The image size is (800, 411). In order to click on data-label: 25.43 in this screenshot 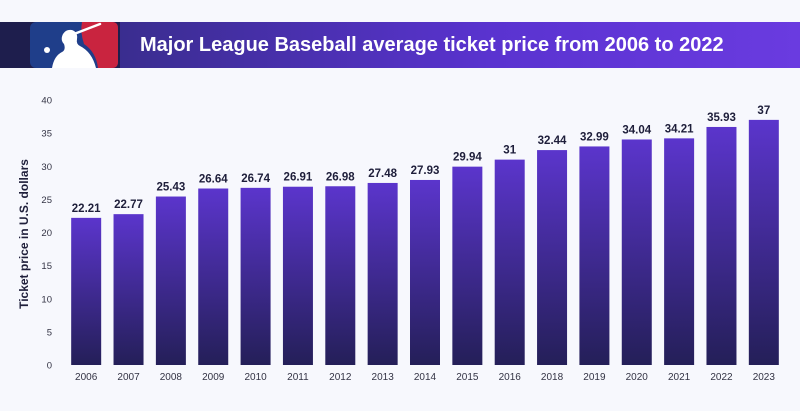, I will do `click(170, 188)`.